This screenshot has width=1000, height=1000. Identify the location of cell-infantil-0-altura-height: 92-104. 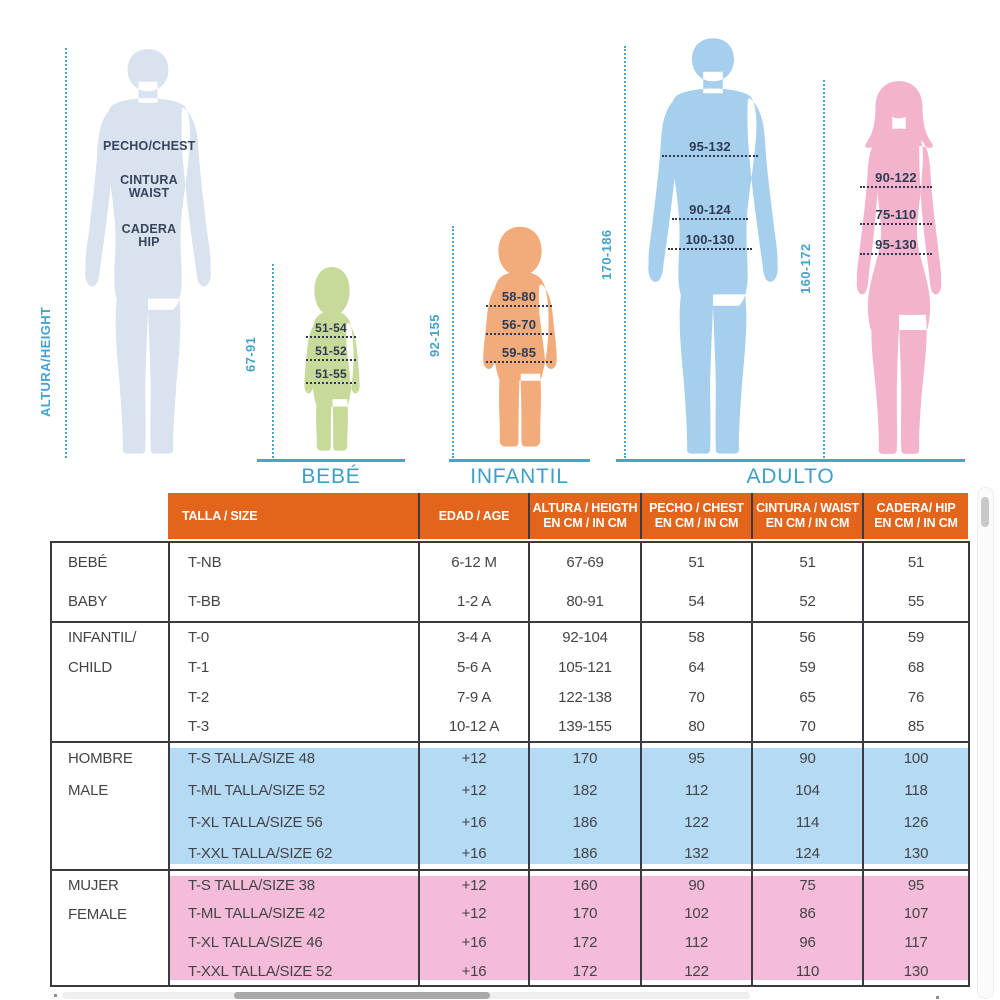
(584, 636).